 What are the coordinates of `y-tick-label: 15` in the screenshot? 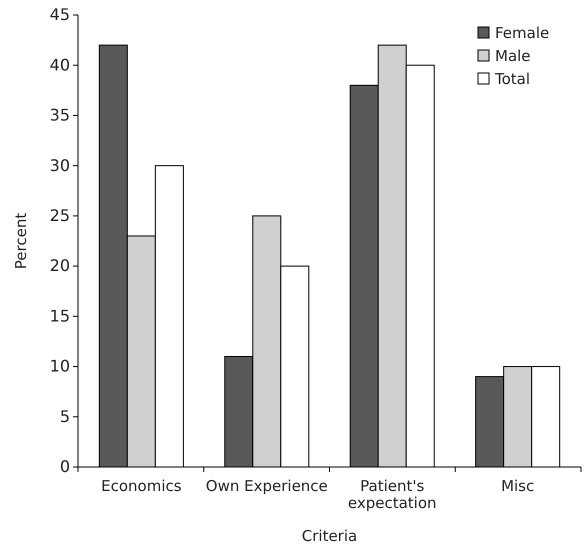 It's located at (60, 316).